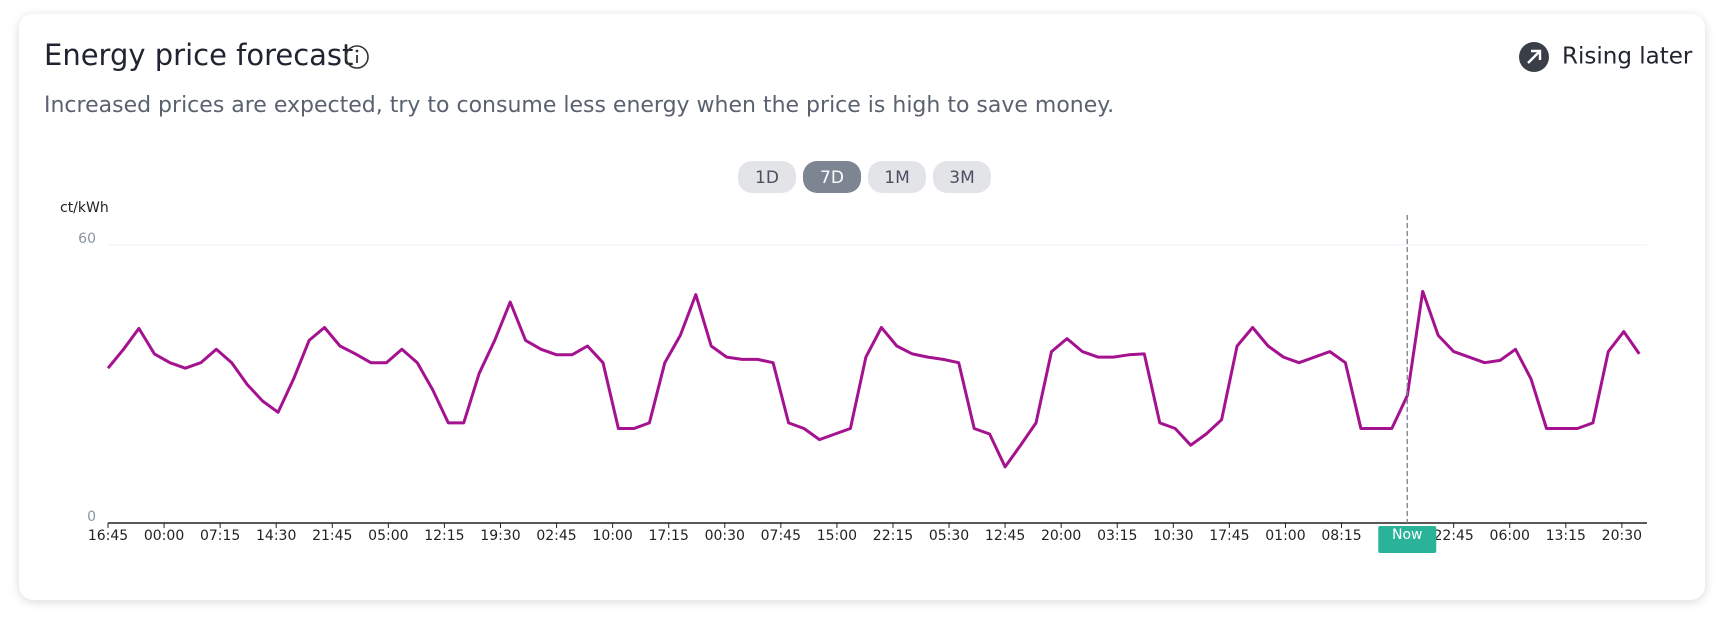 Image resolution: width=1726 pixels, height=625 pixels. Describe the element at coordinates (91, 517) in the screenshot. I see `y-tick-label: 0` at that location.